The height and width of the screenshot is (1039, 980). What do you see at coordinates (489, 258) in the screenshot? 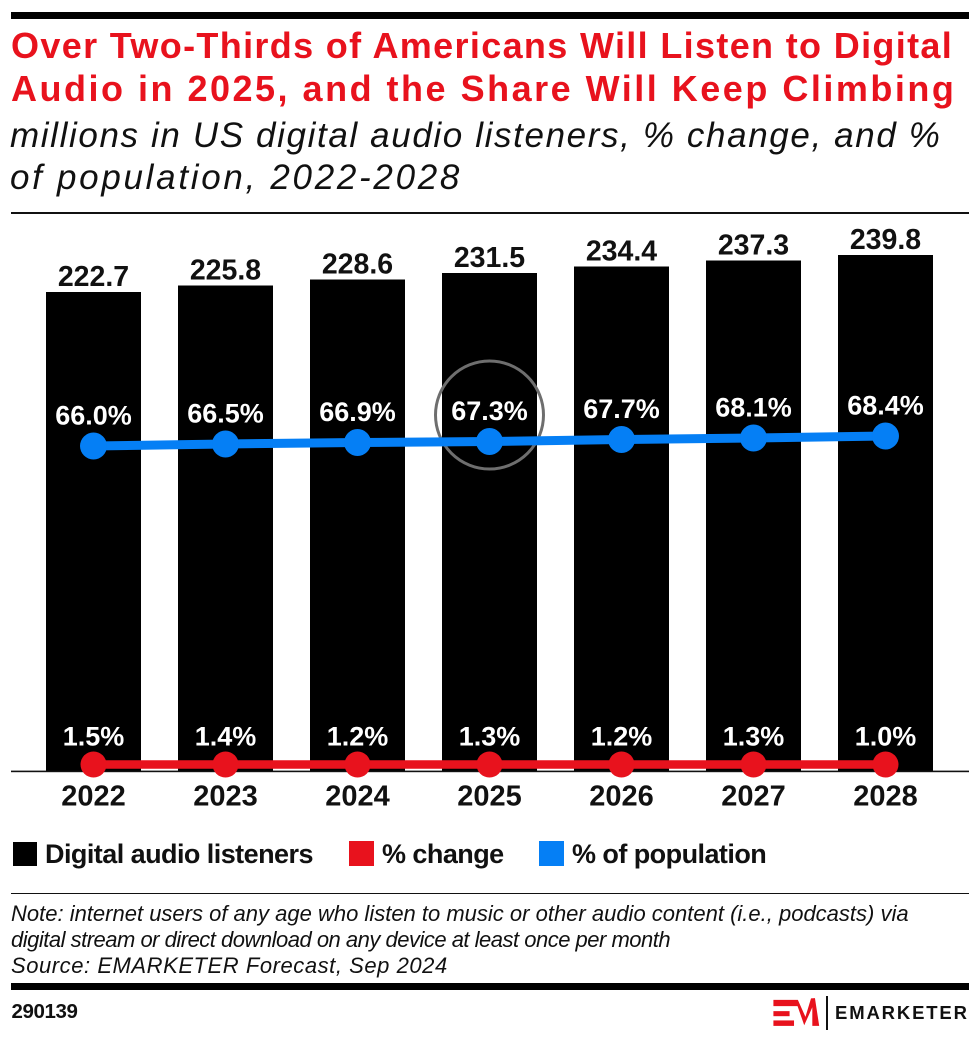
I see `svg-text: 231.5` at bounding box center [489, 258].